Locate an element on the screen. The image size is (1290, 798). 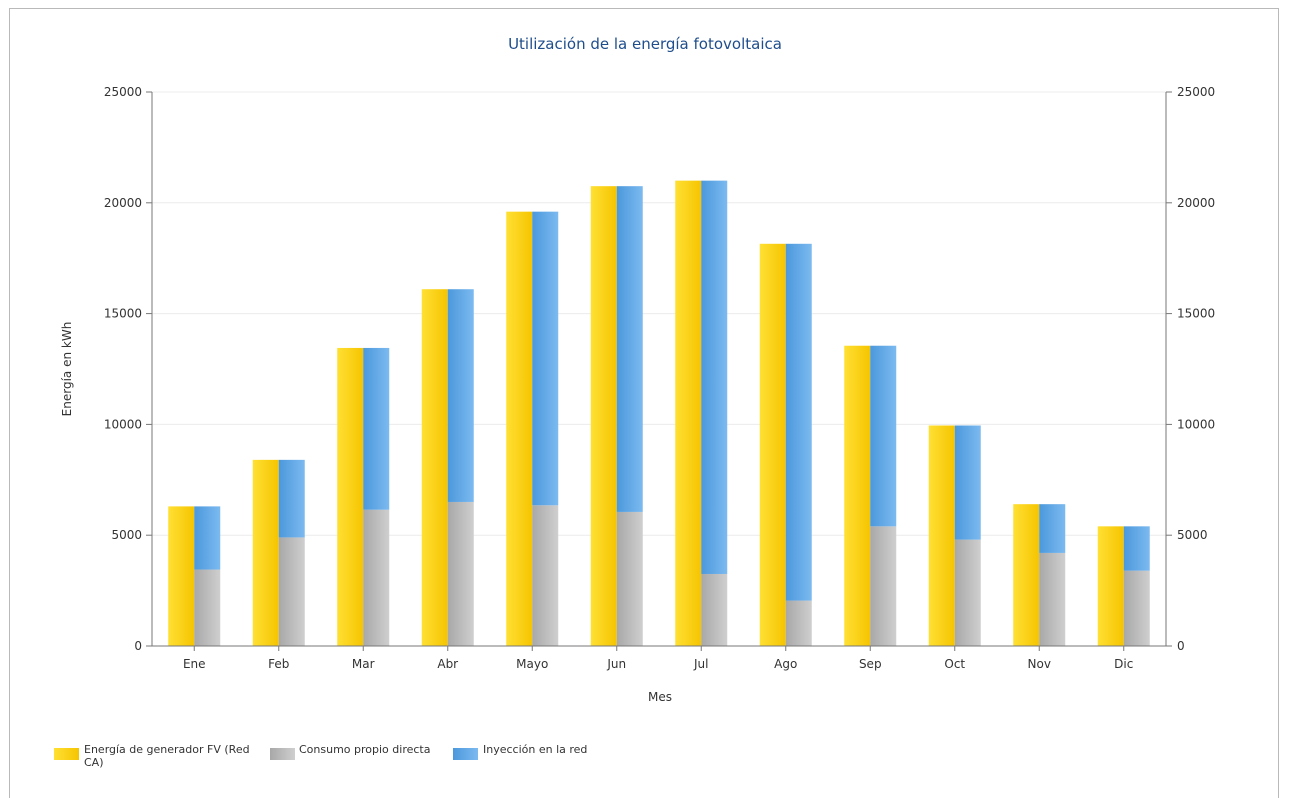
bar-consumo-abr is located at coordinates (460, 573).